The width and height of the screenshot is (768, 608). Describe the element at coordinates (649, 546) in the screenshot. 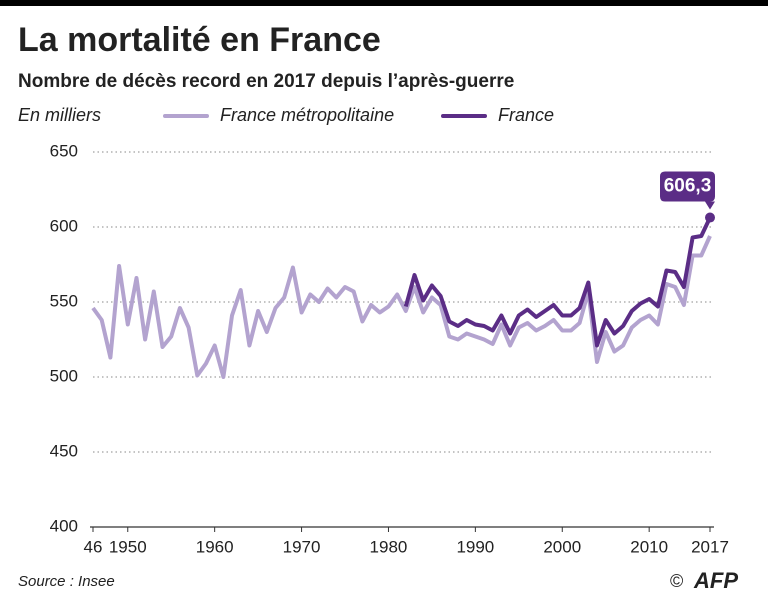

I see `x-tick-label: 2010` at that location.